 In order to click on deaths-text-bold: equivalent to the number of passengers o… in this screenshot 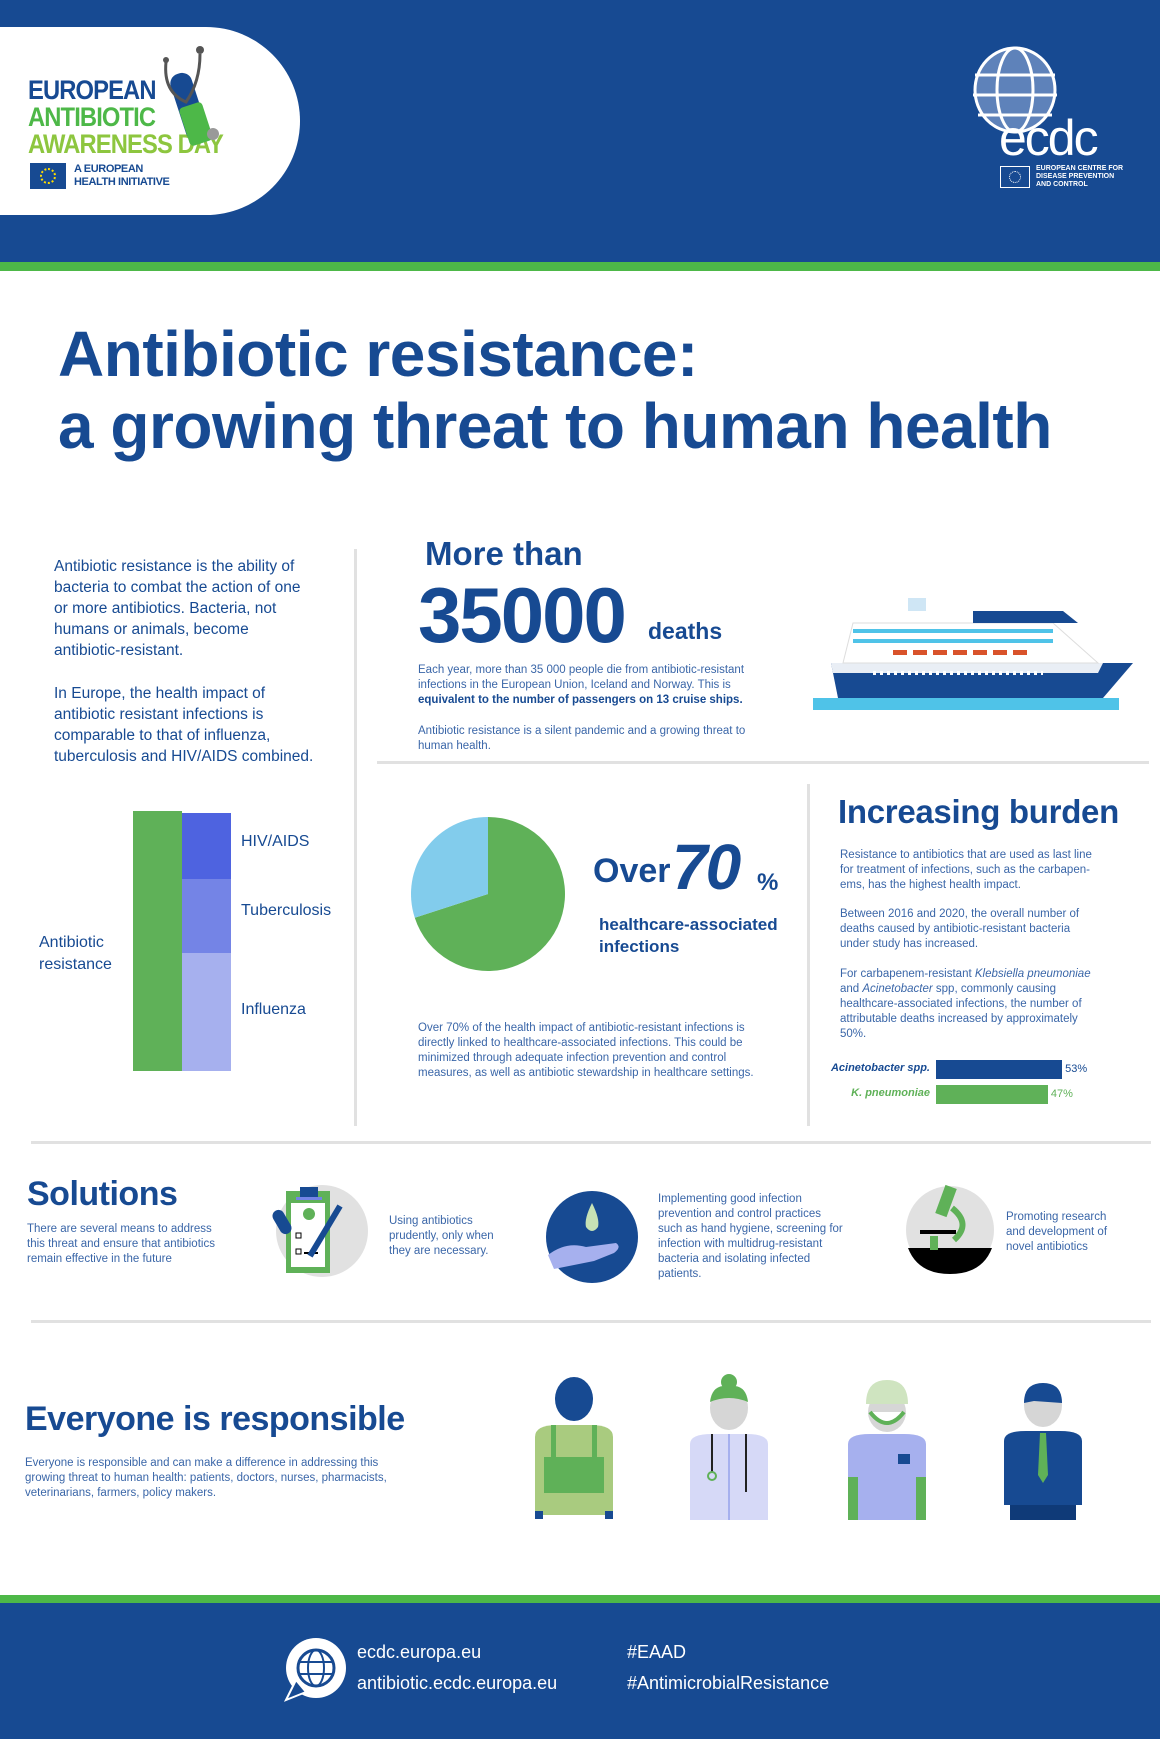, I will do `click(580, 700)`.